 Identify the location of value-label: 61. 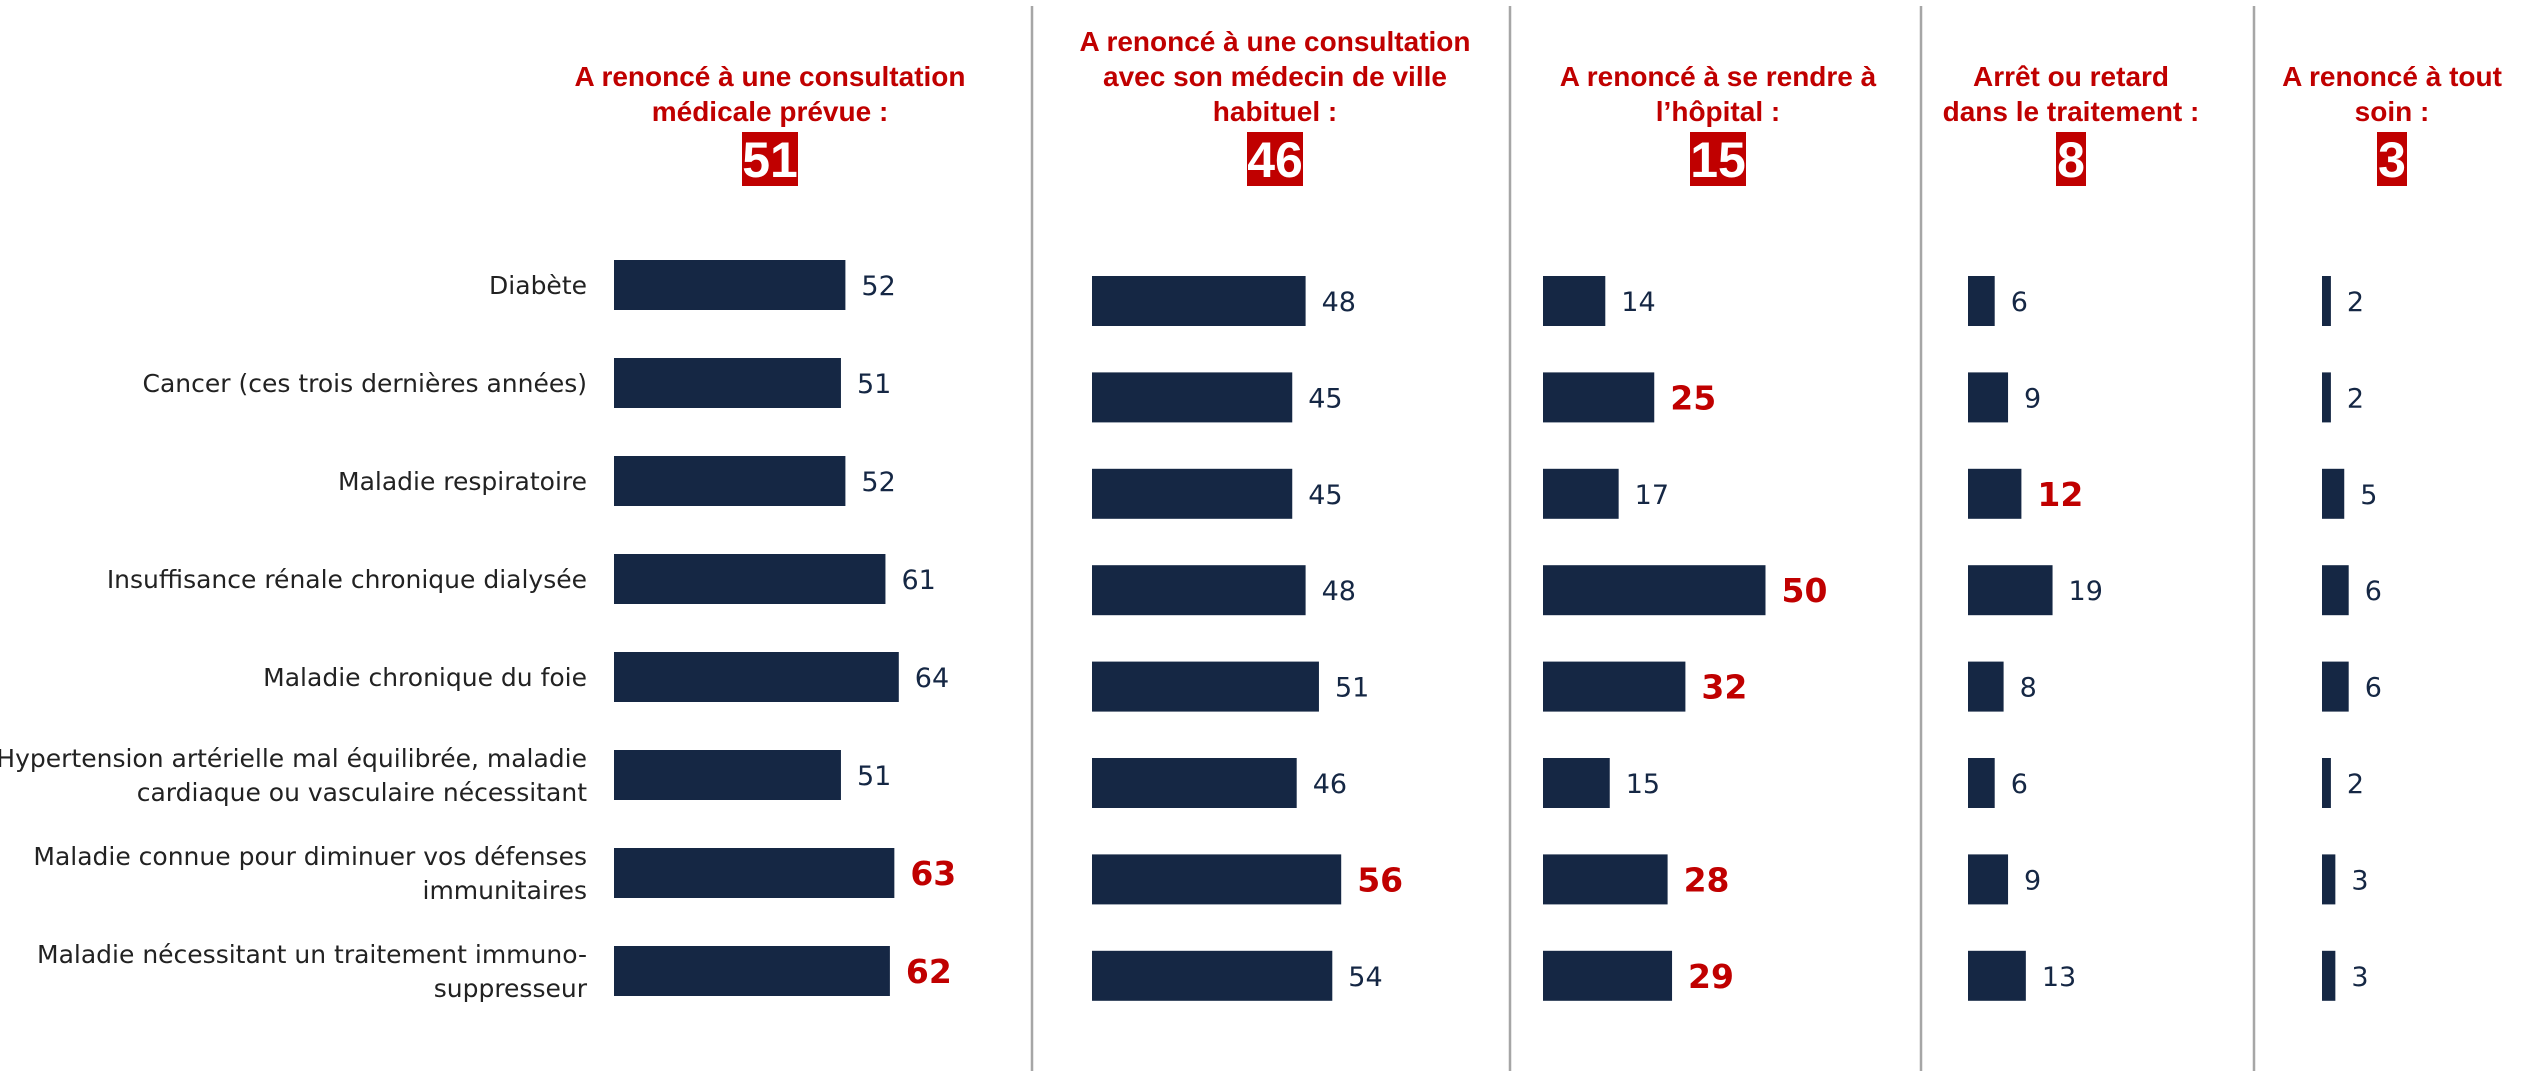
(918, 580).